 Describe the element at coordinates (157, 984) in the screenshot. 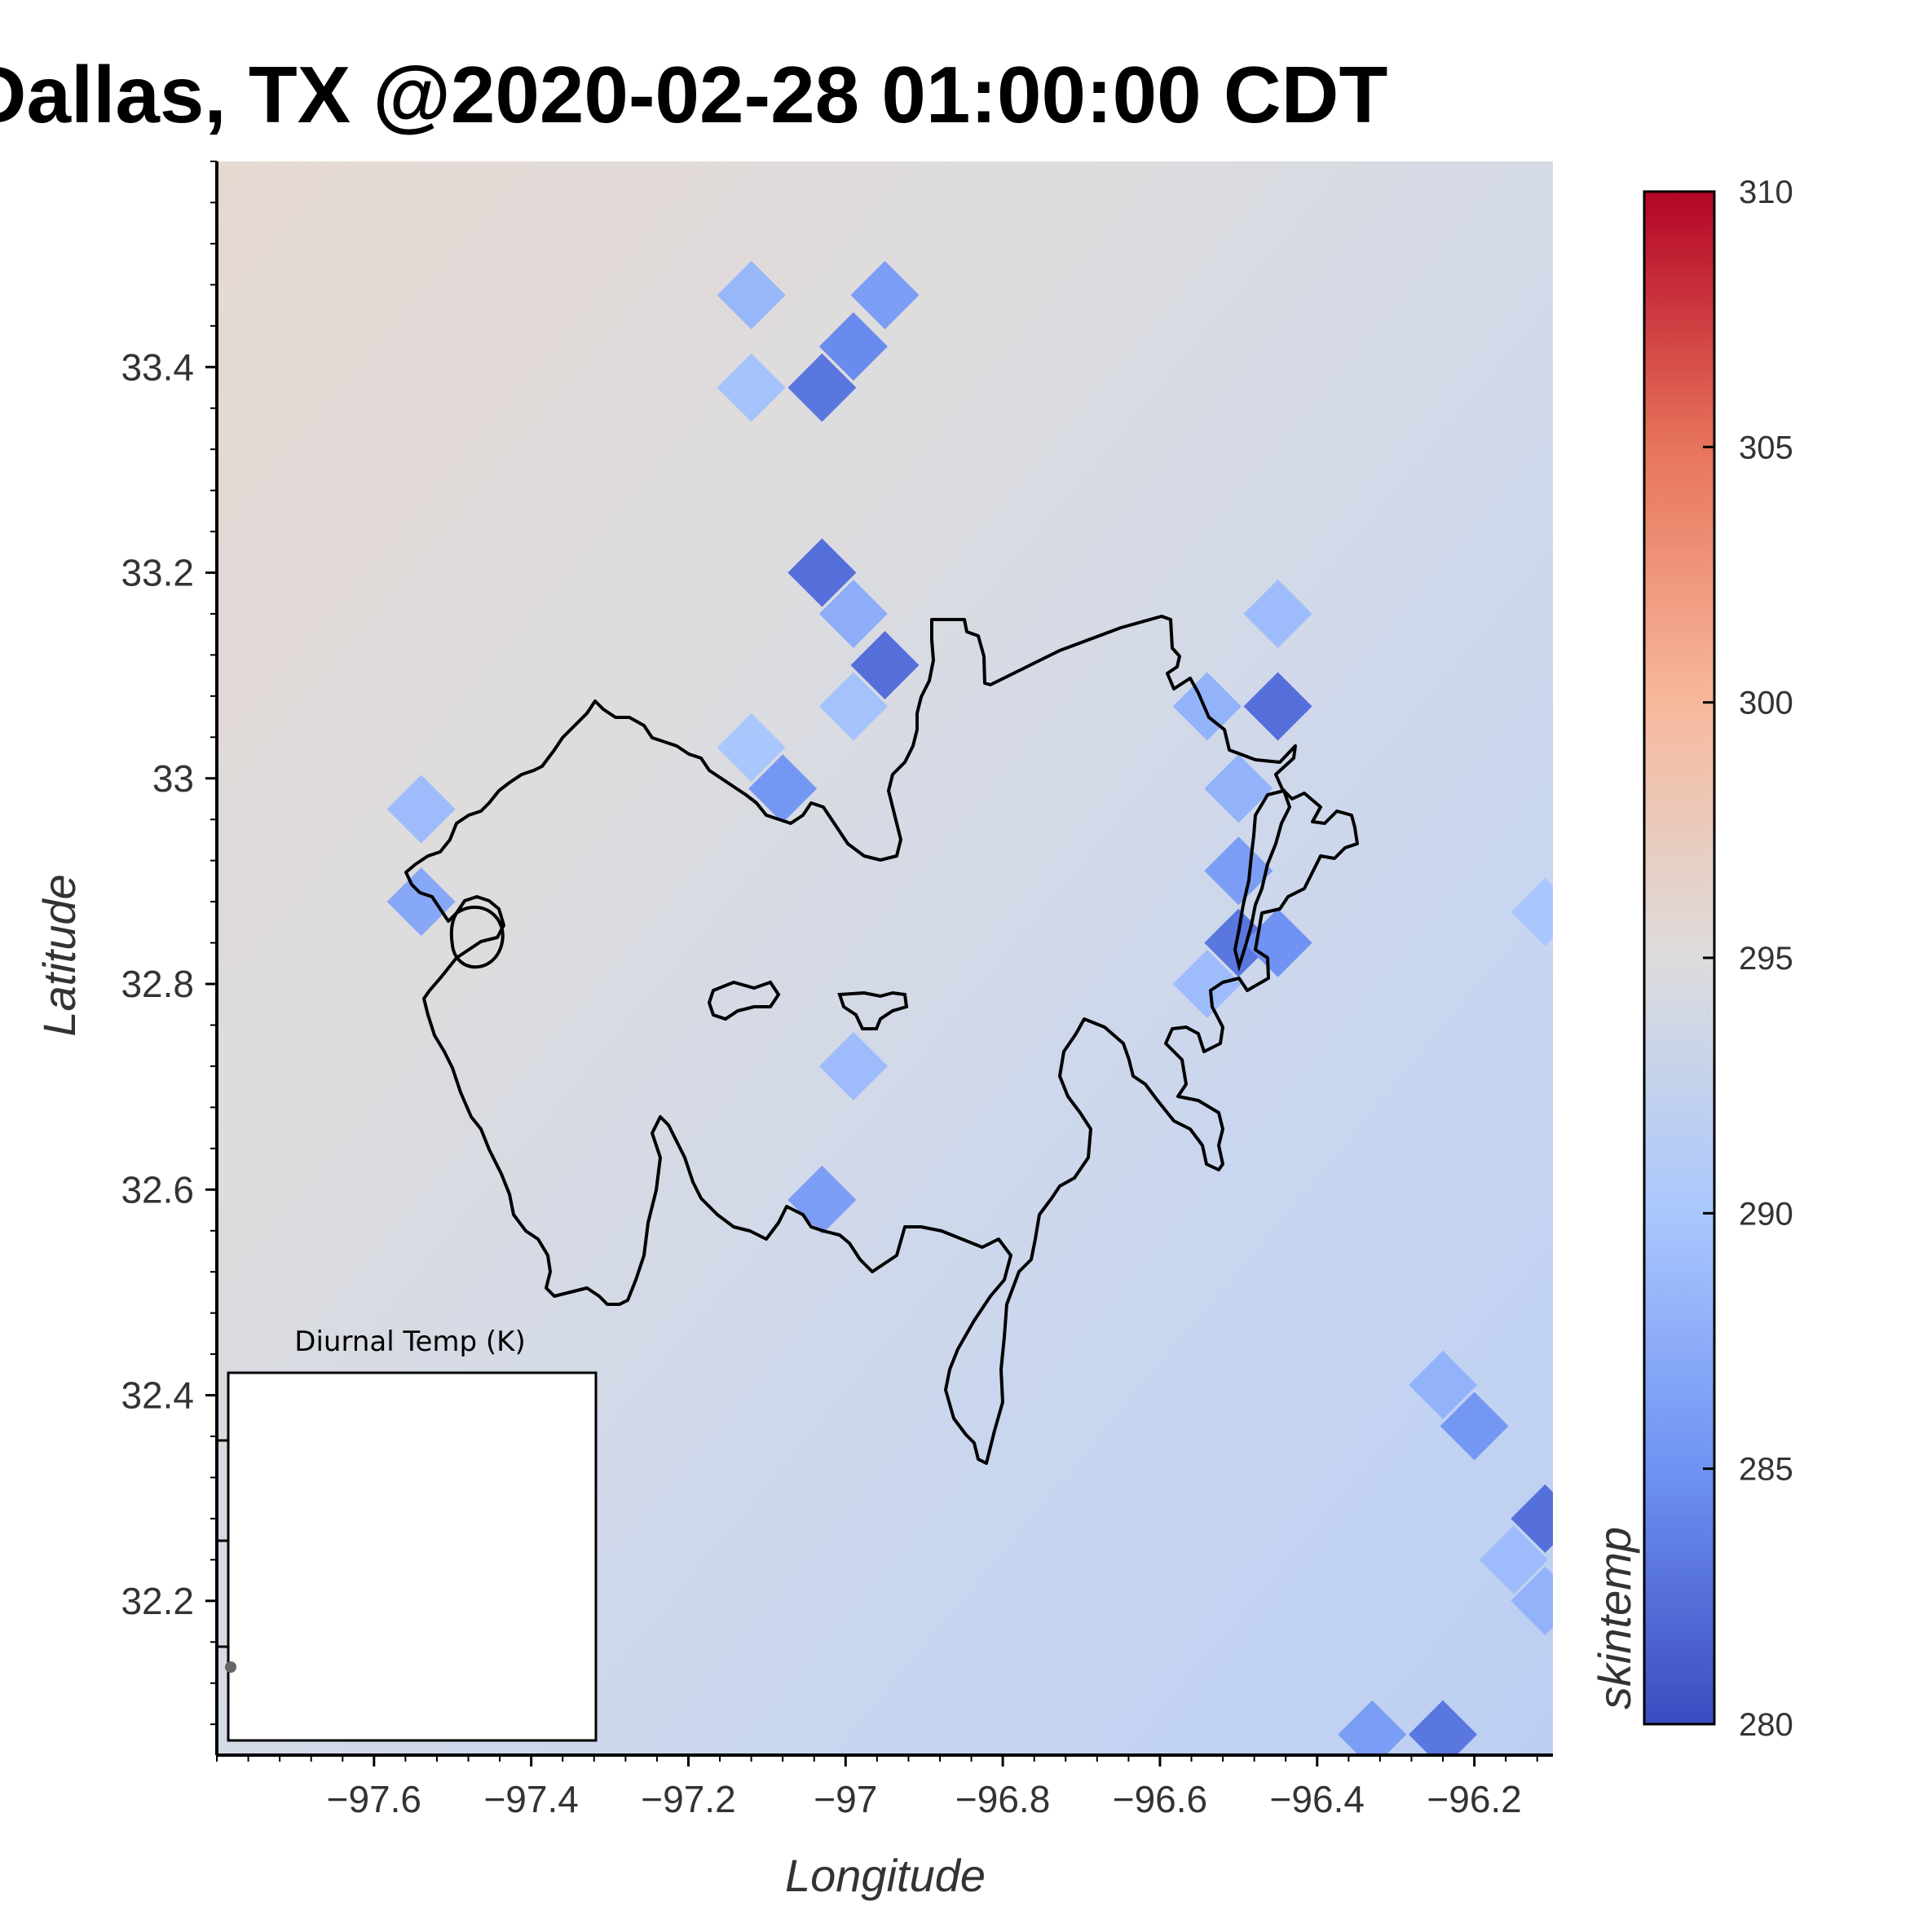

I see `y-tick-label: 32.8` at that location.